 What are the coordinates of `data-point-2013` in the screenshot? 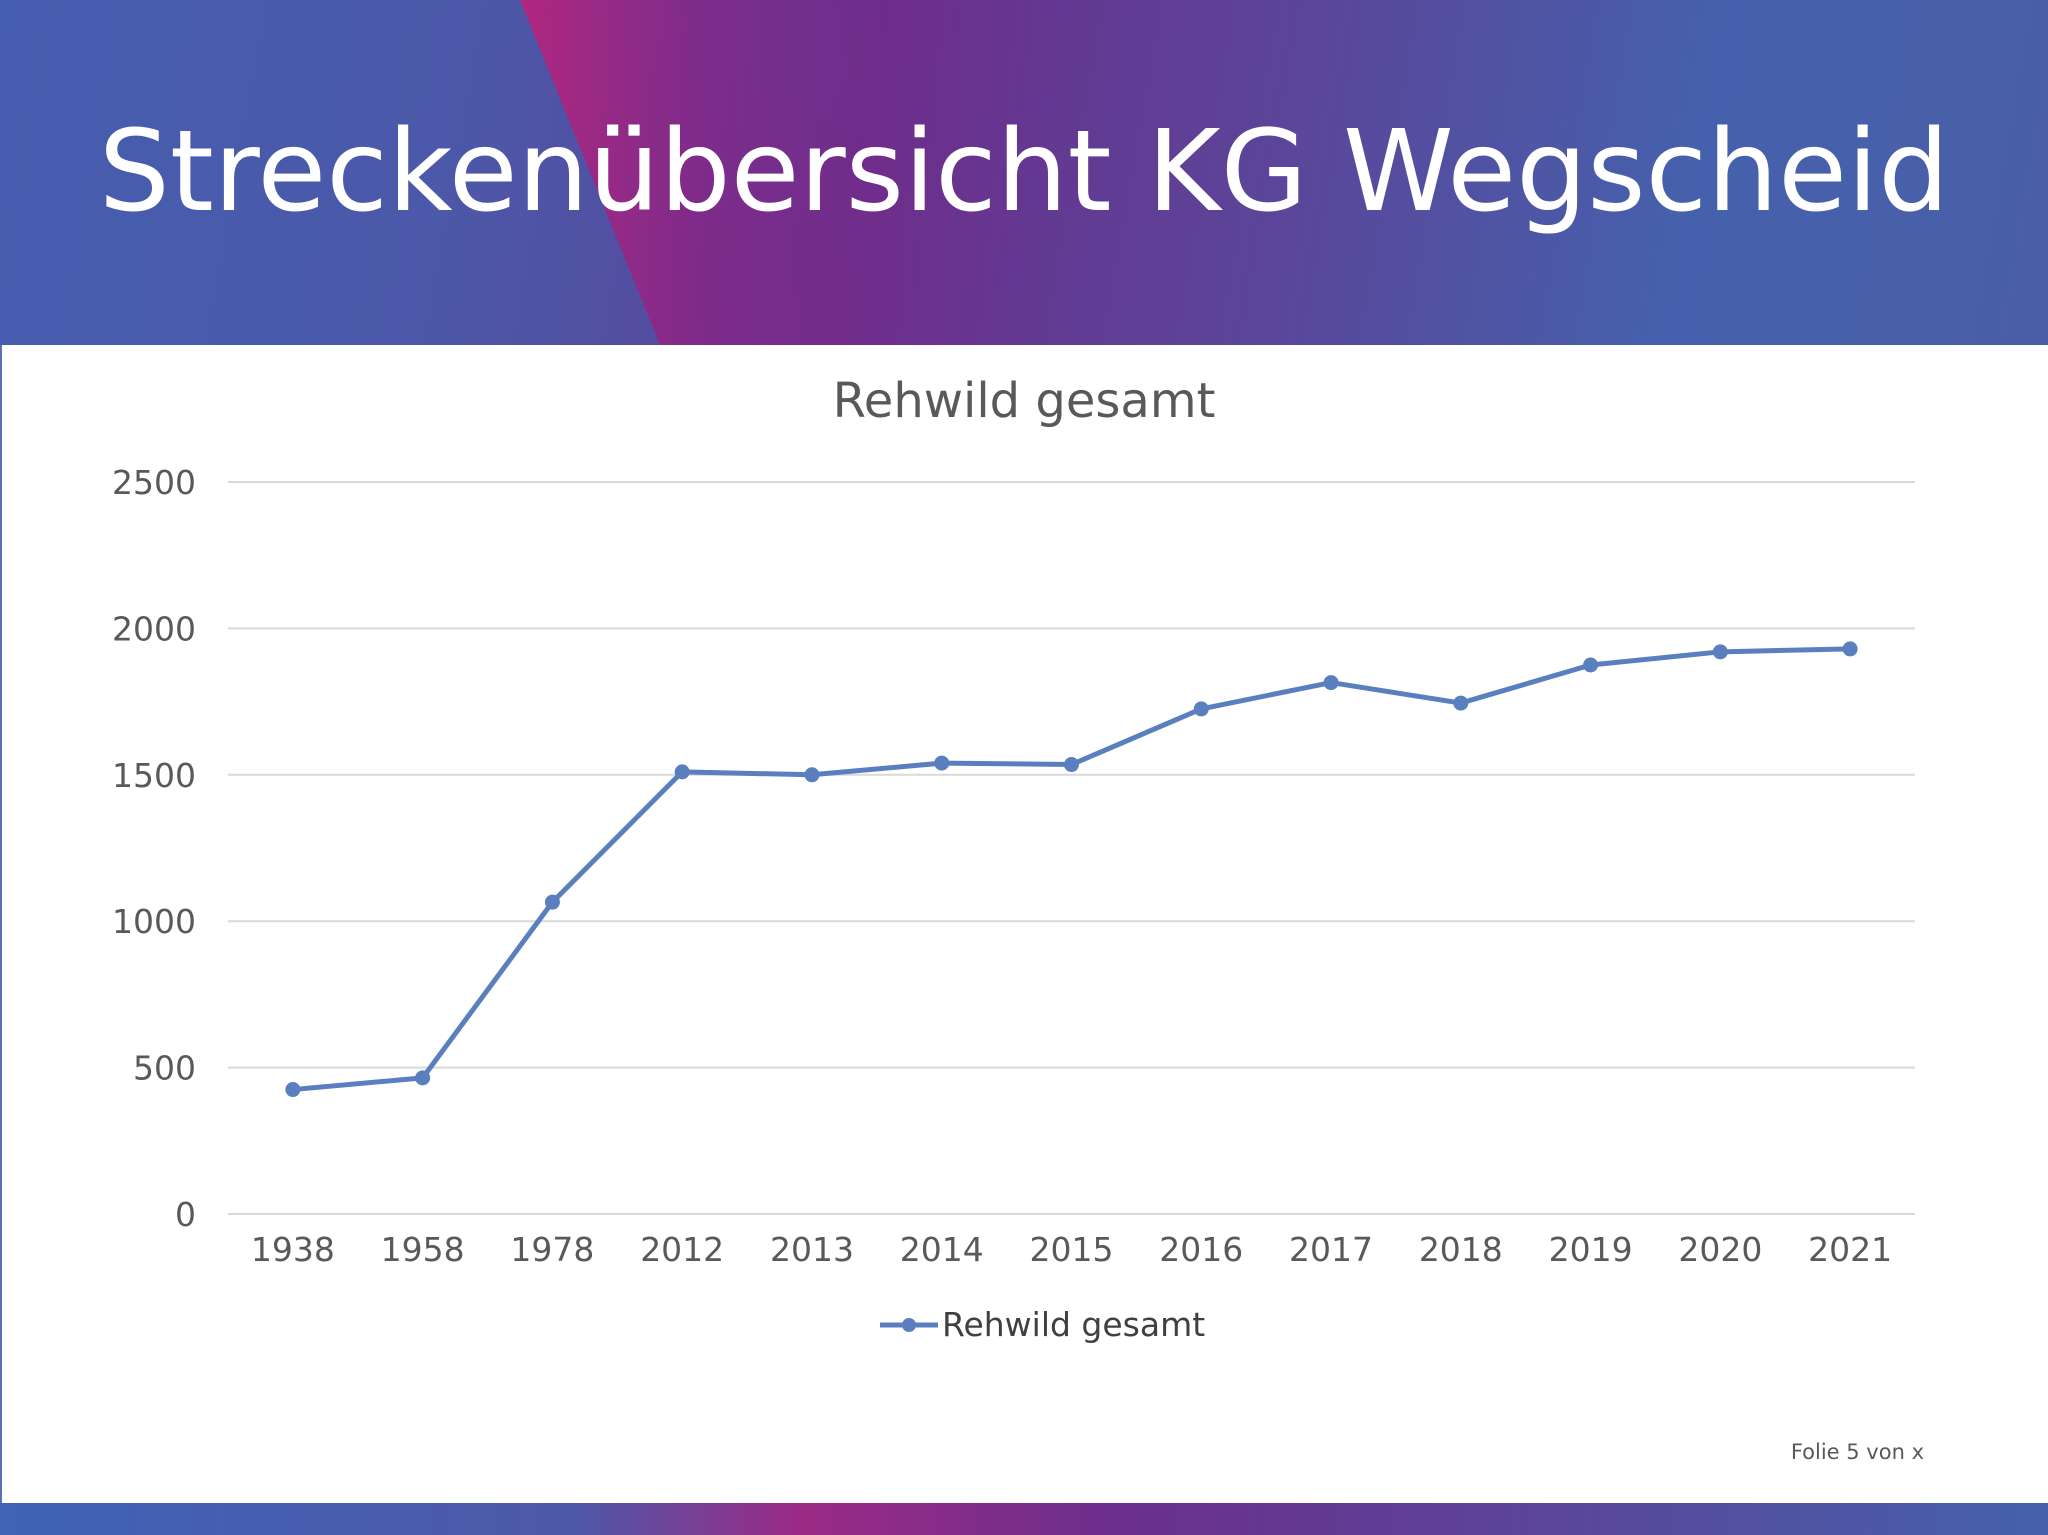 It's located at (812, 775).